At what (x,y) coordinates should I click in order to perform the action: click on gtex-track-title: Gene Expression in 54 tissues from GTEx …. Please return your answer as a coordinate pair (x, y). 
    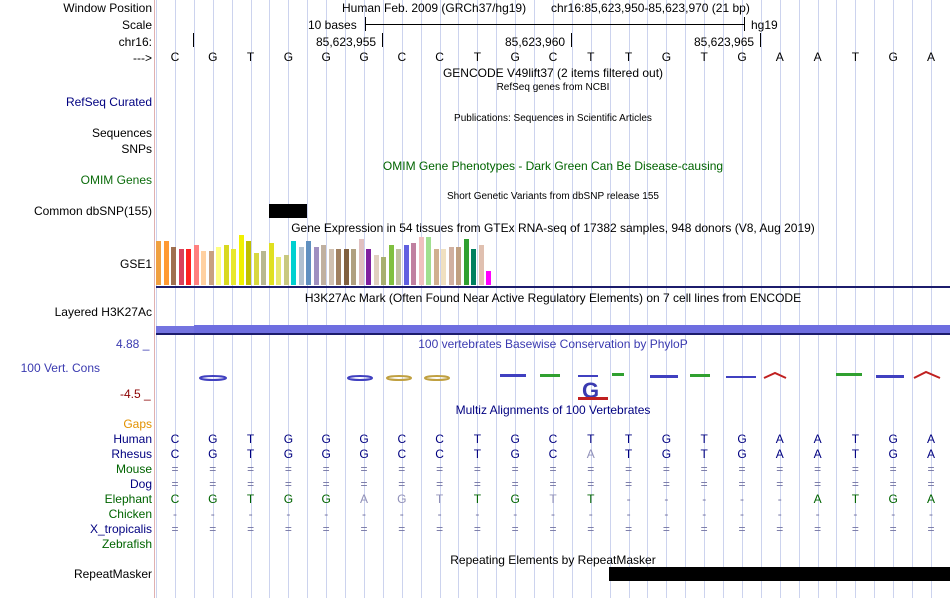
    Looking at the image, I should click on (553, 228).